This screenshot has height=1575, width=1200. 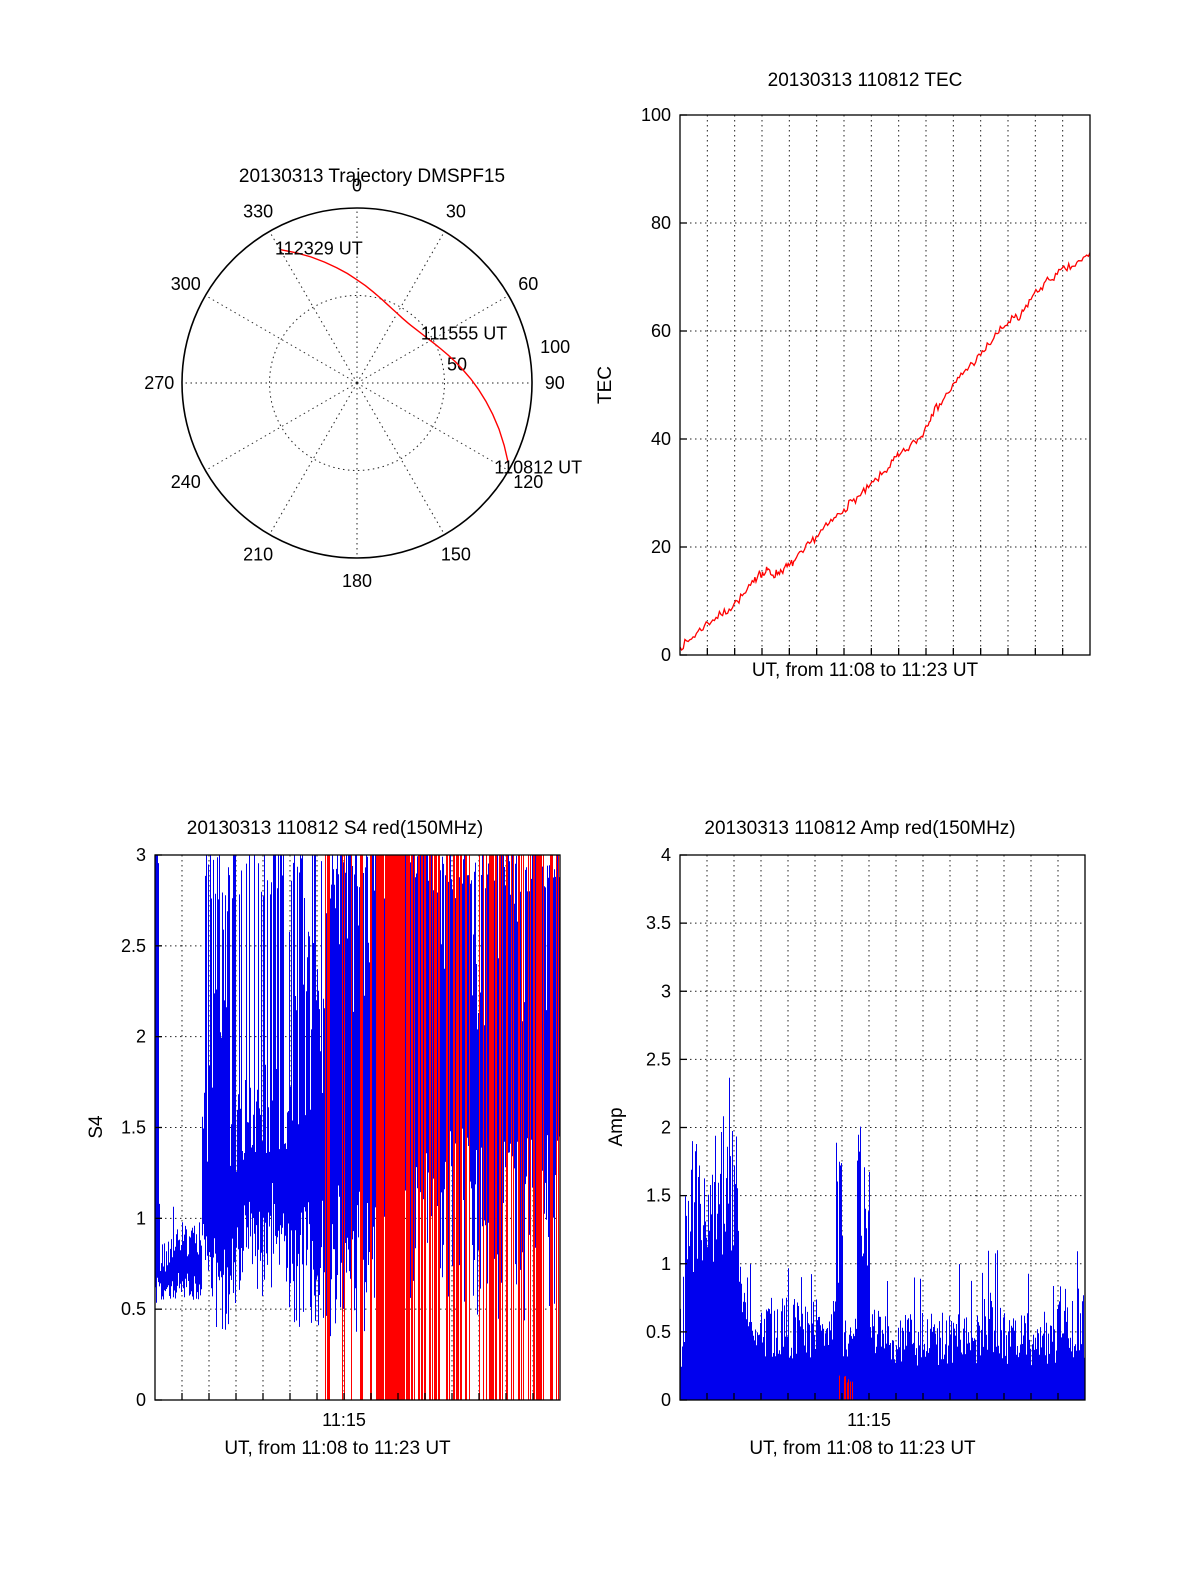 I want to click on svg-text: 4, so click(x=666, y=855).